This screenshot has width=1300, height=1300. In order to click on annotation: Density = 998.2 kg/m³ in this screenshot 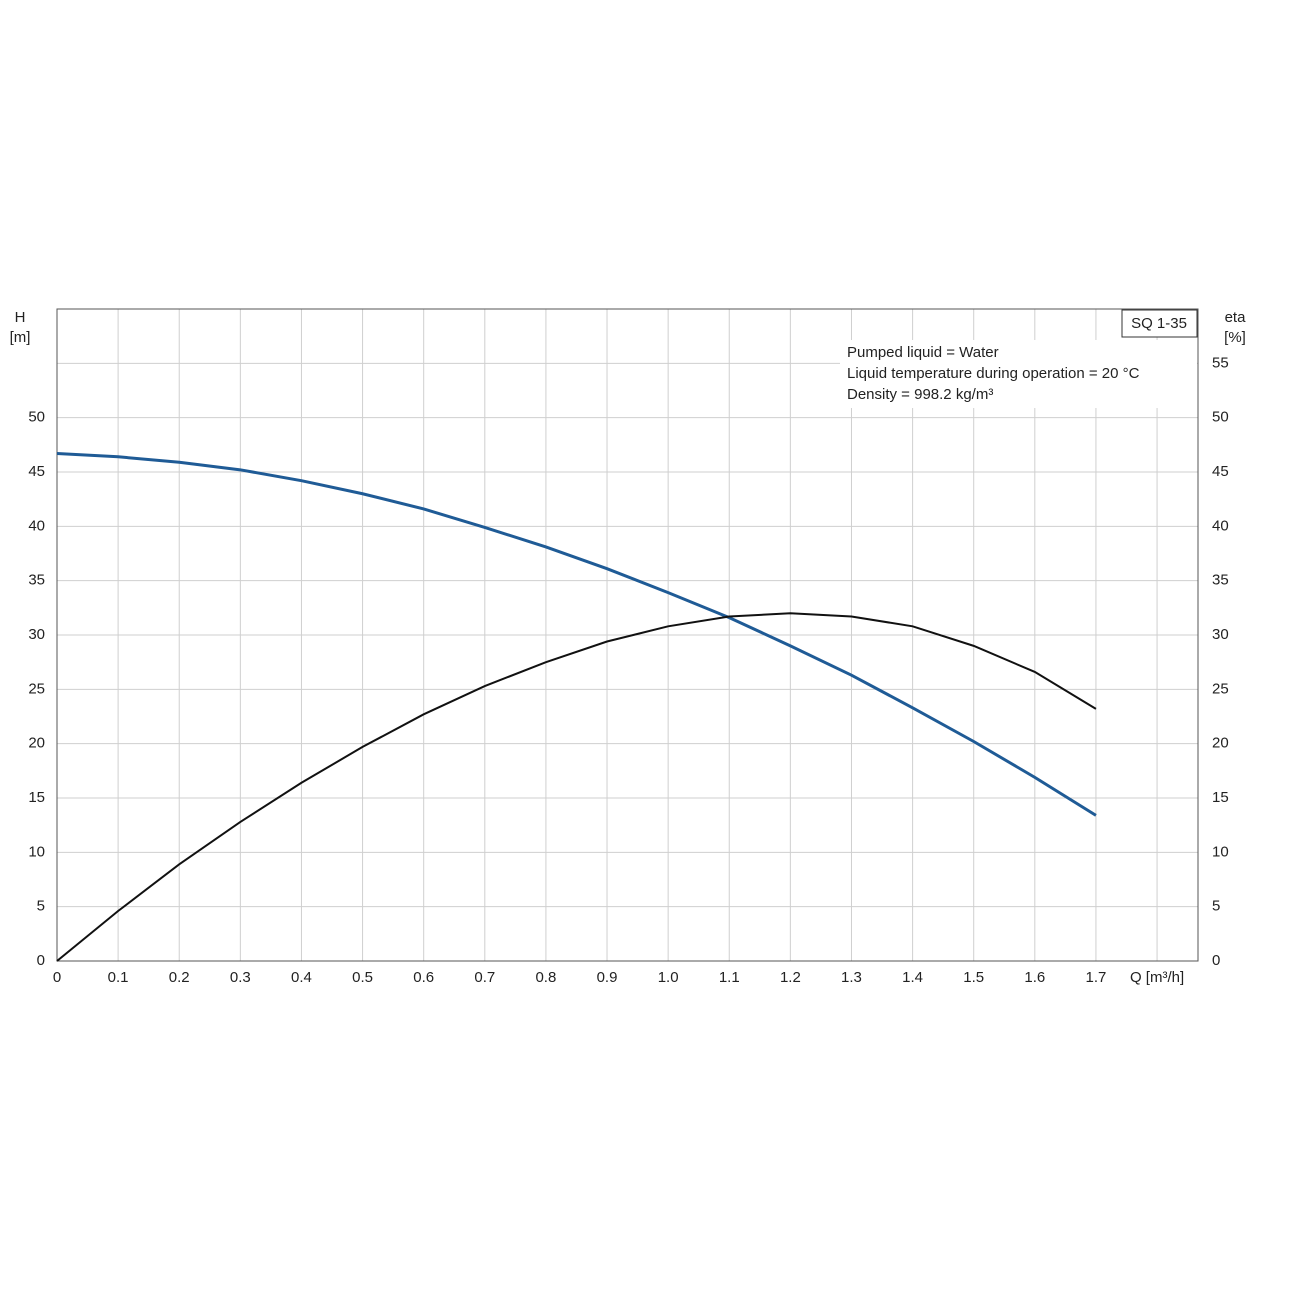, I will do `click(920, 394)`.